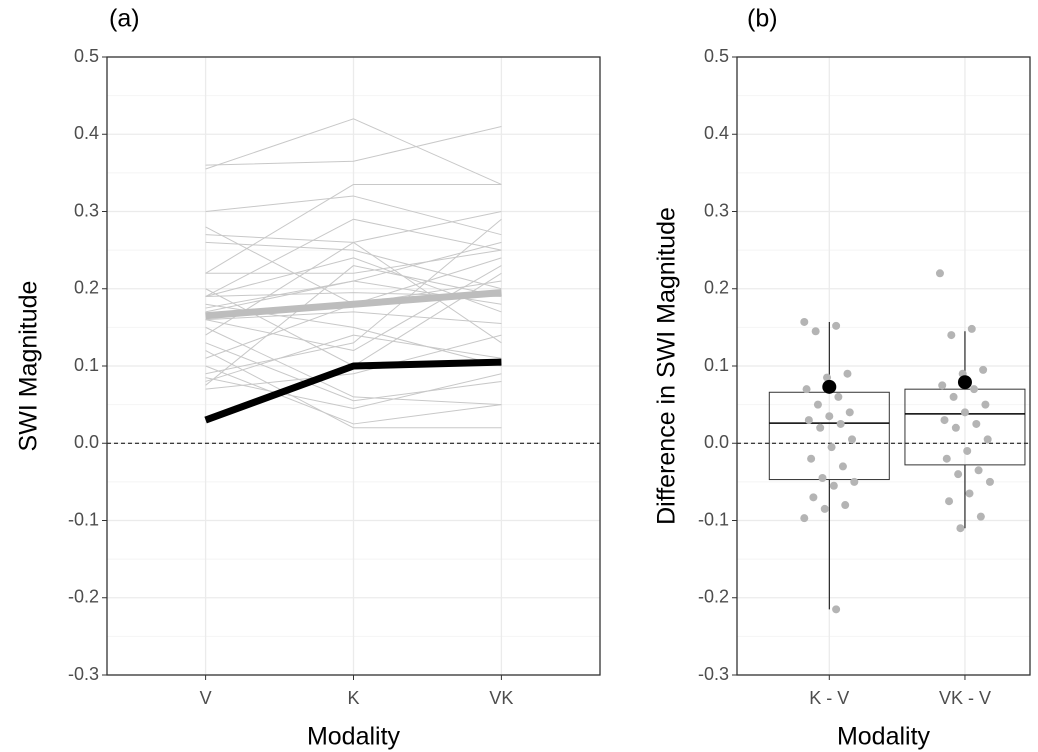  I want to click on x-tick-label: K - V, so click(829, 698).